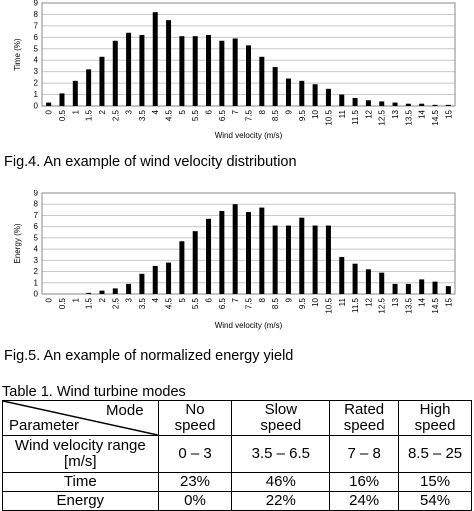 The width and height of the screenshot is (474, 511). I want to click on table-cell: 16%, so click(364, 482).